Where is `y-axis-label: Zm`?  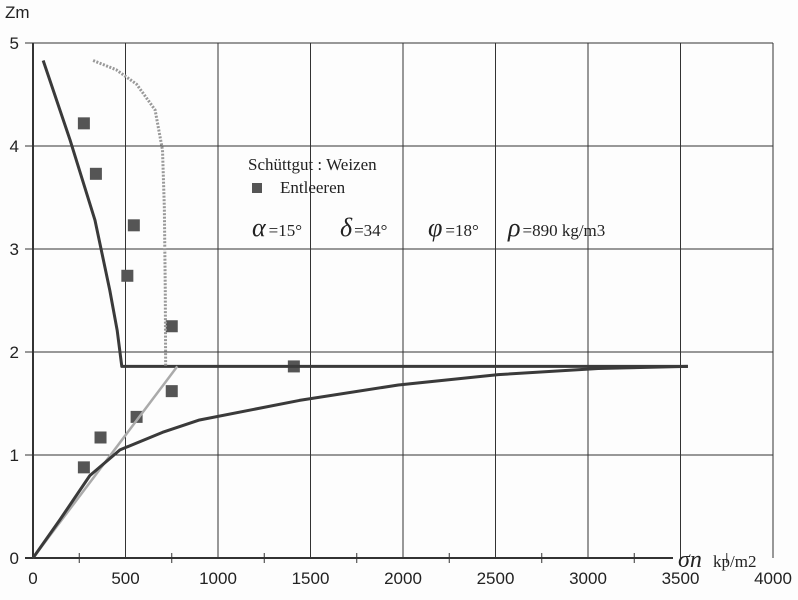
y-axis-label: Zm is located at coordinates (17, 12).